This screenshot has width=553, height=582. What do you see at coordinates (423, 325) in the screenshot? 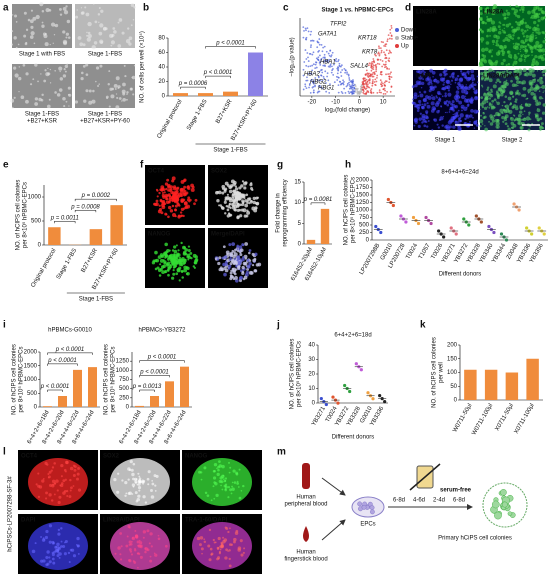
I see `panel-letter: k` at bounding box center [423, 325].